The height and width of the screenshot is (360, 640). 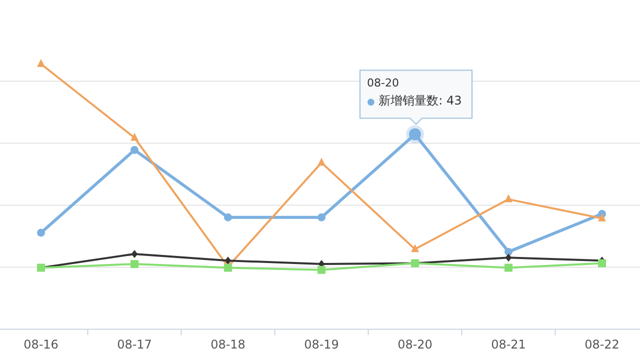 What do you see at coordinates (508, 344) in the screenshot?
I see `x-tick-label: 08-21` at bounding box center [508, 344].